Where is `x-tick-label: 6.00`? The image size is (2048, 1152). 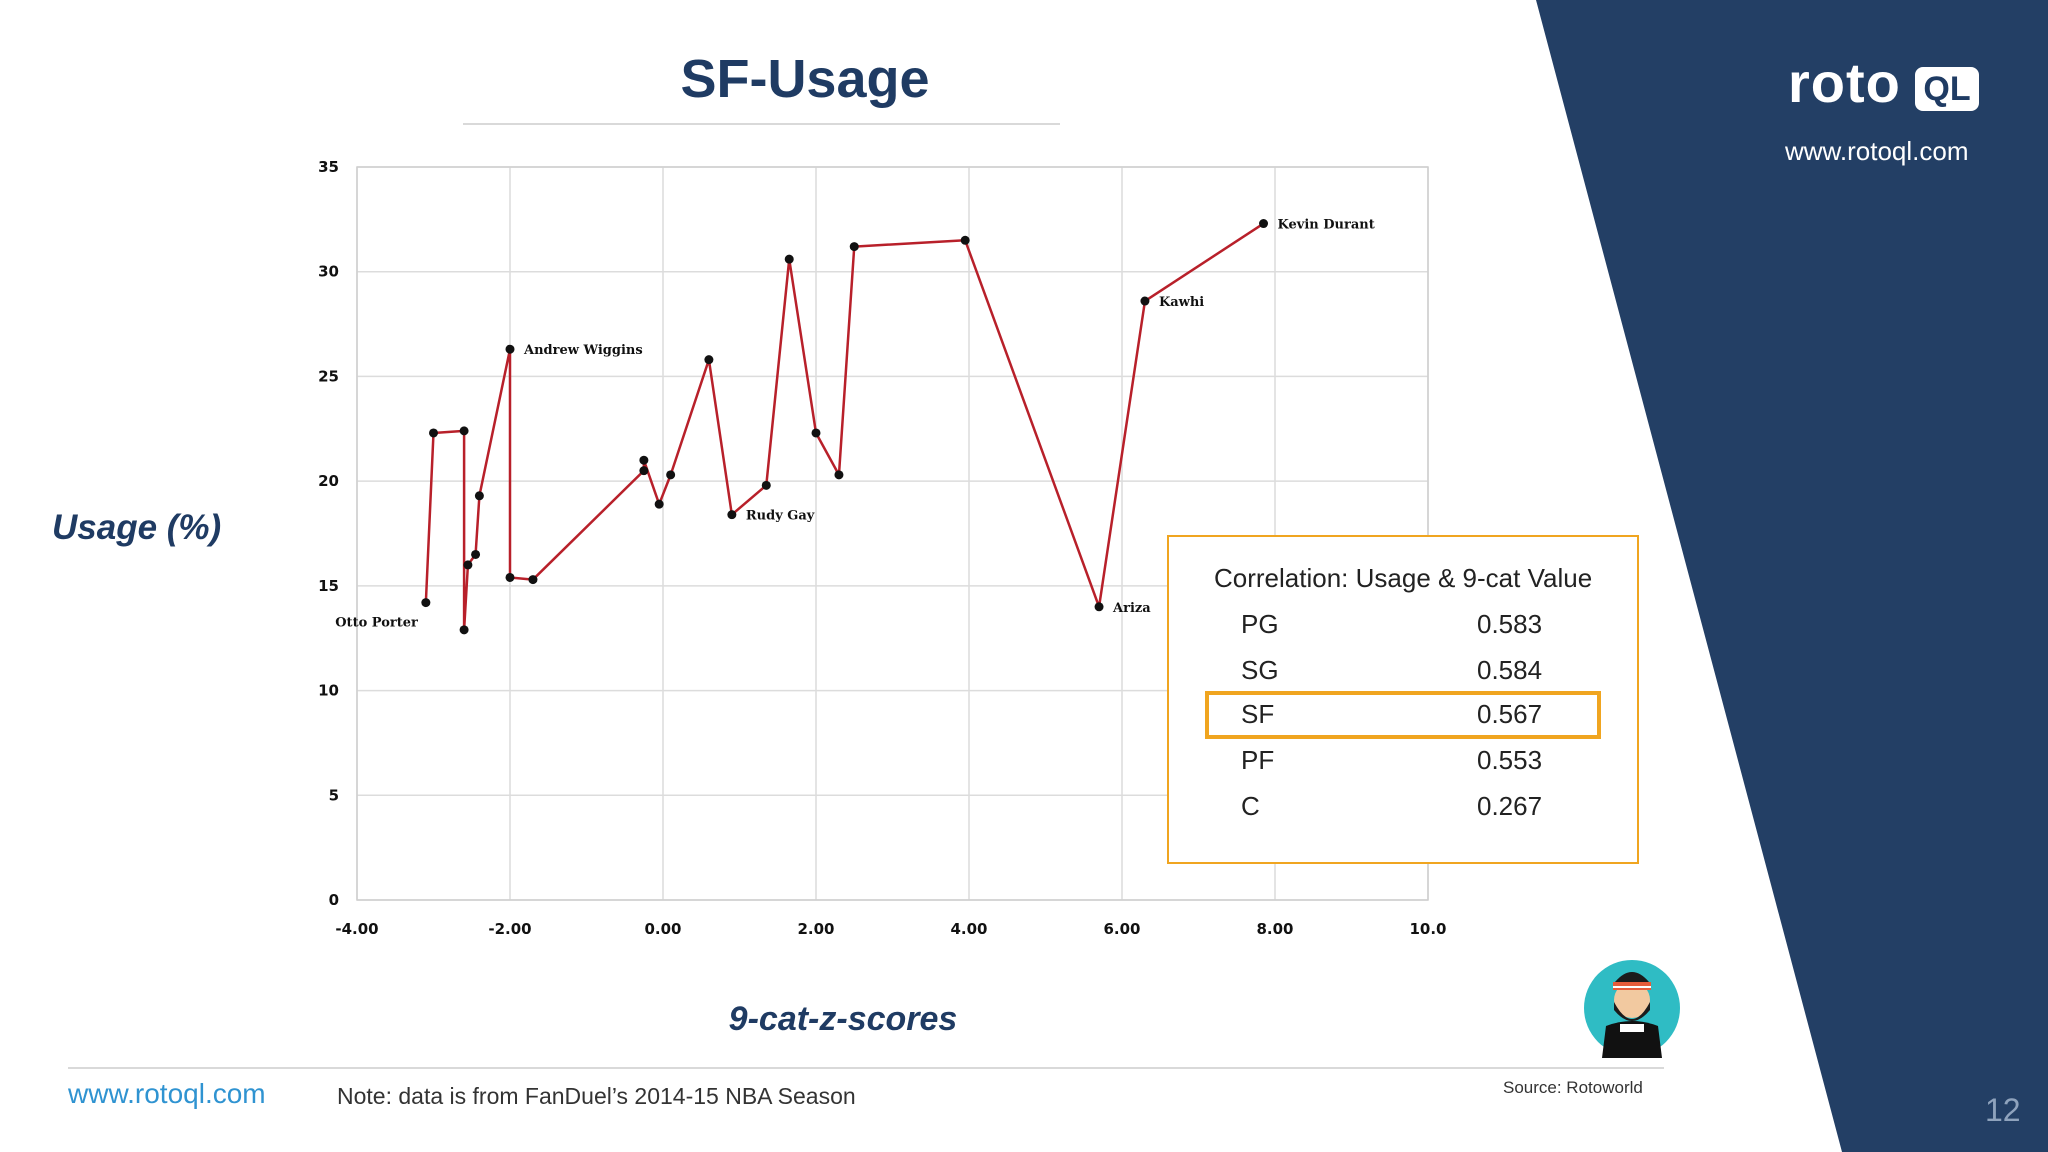
x-tick-label: 6.00 is located at coordinates (1121, 929).